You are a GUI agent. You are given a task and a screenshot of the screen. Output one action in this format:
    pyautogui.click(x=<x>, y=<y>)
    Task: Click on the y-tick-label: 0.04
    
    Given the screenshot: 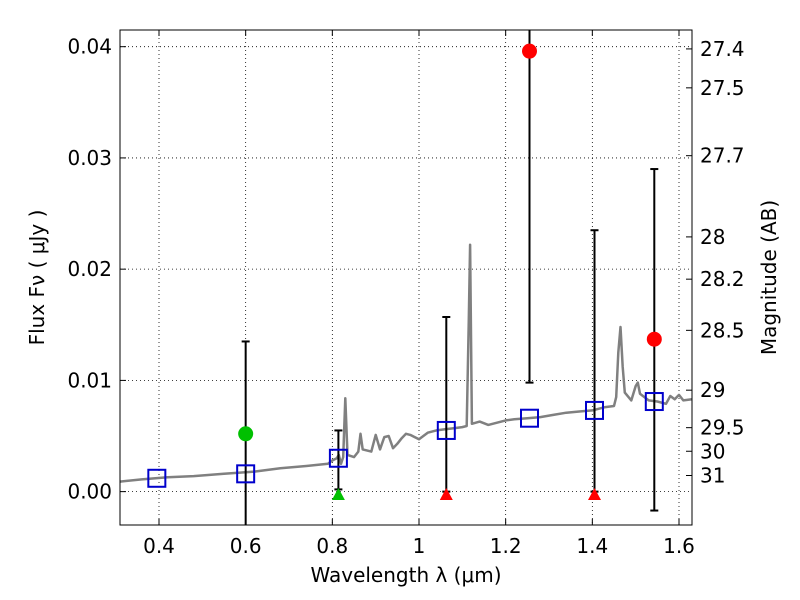 What is the action you would take?
    pyautogui.click(x=89, y=47)
    